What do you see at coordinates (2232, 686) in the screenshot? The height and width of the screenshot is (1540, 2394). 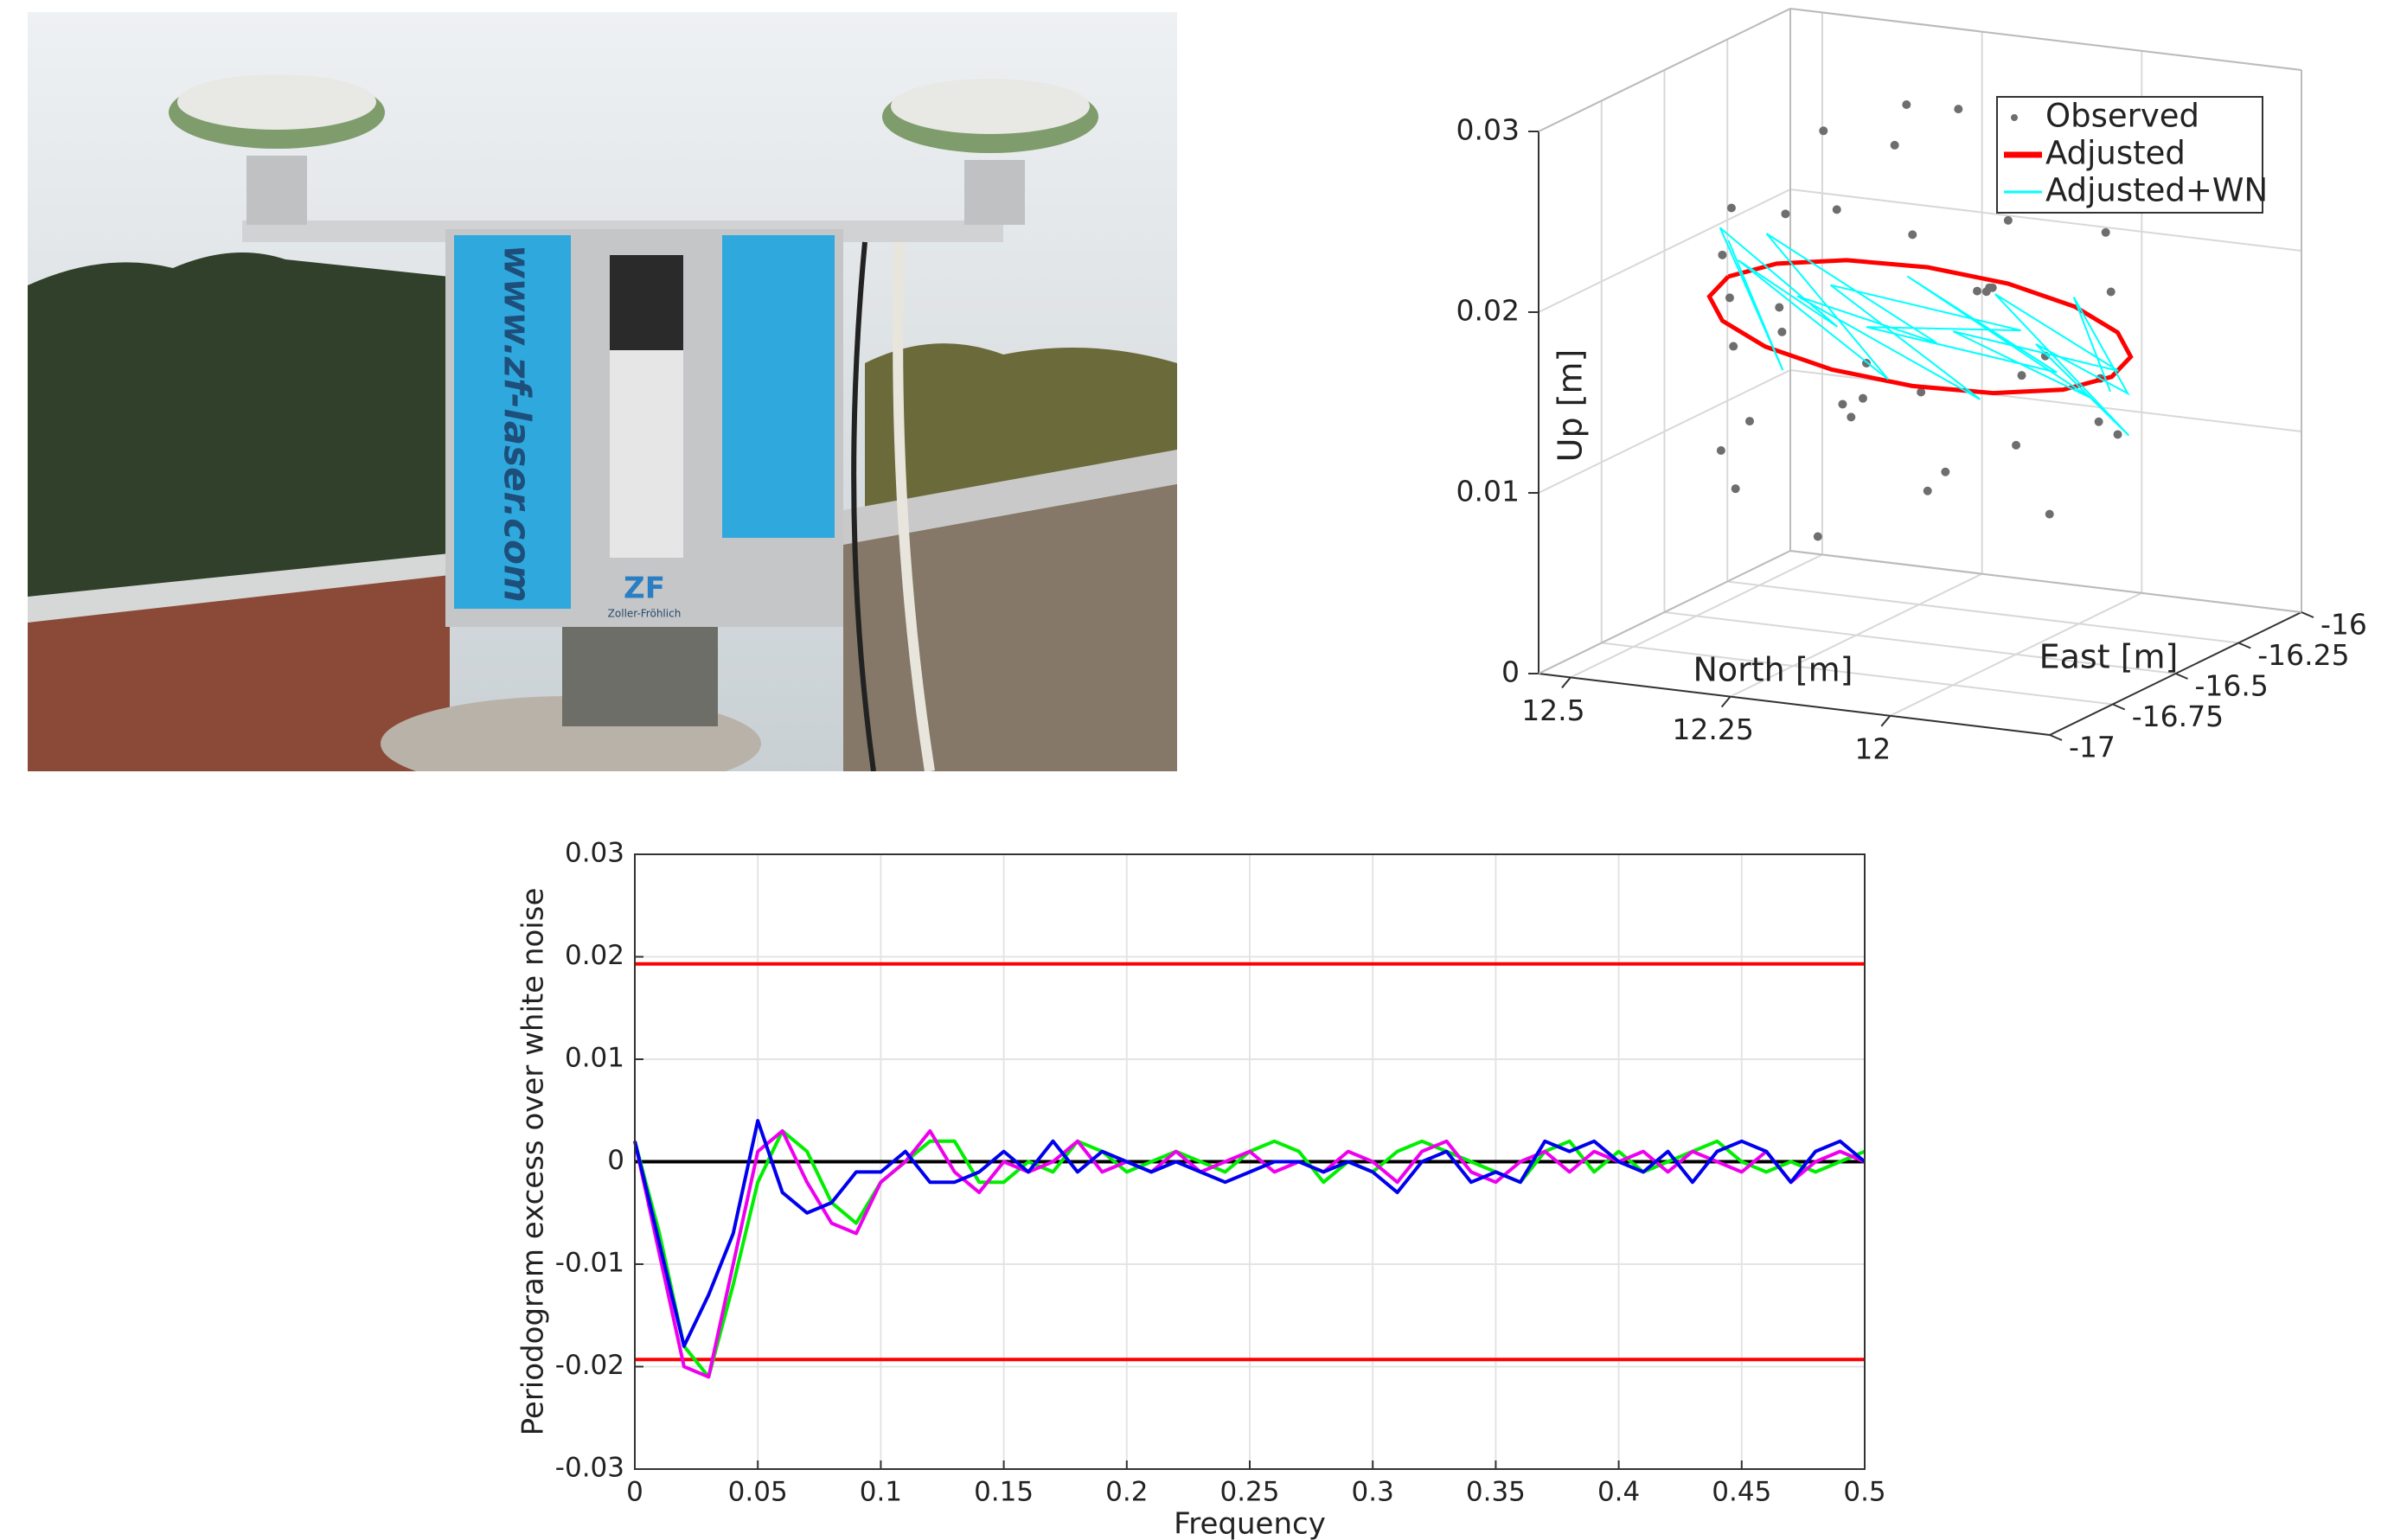 I see `y-tick-label: -16.5` at bounding box center [2232, 686].